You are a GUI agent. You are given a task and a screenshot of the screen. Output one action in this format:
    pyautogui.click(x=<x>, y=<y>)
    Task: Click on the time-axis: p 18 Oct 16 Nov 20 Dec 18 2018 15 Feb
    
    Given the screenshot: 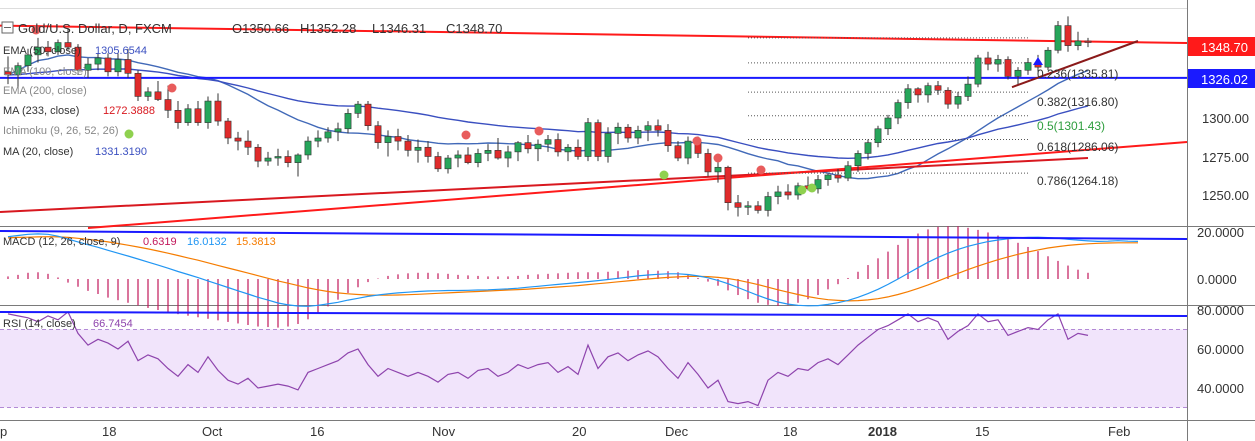 What is the action you would take?
    pyautogui.click(x=565, y=431)
    